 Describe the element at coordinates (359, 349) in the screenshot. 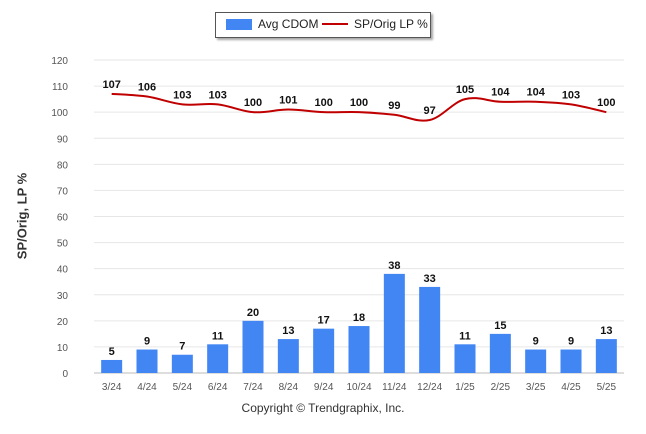

I see `bar-10/24` at that location.